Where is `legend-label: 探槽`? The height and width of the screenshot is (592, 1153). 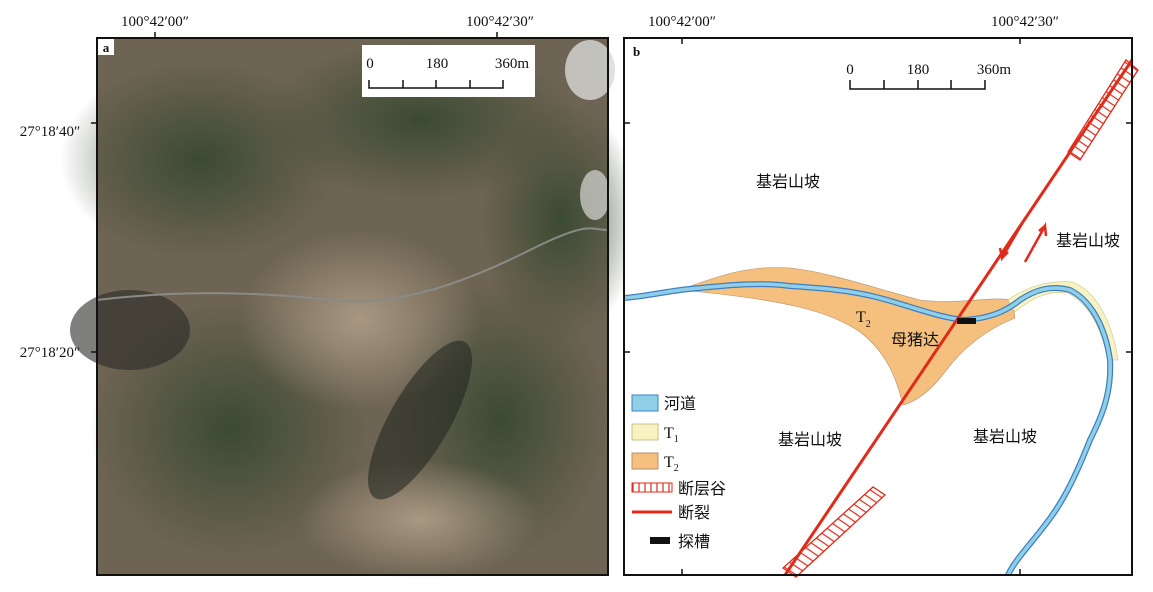
legend-label: 探槽 is located at coordinates (694, 542).